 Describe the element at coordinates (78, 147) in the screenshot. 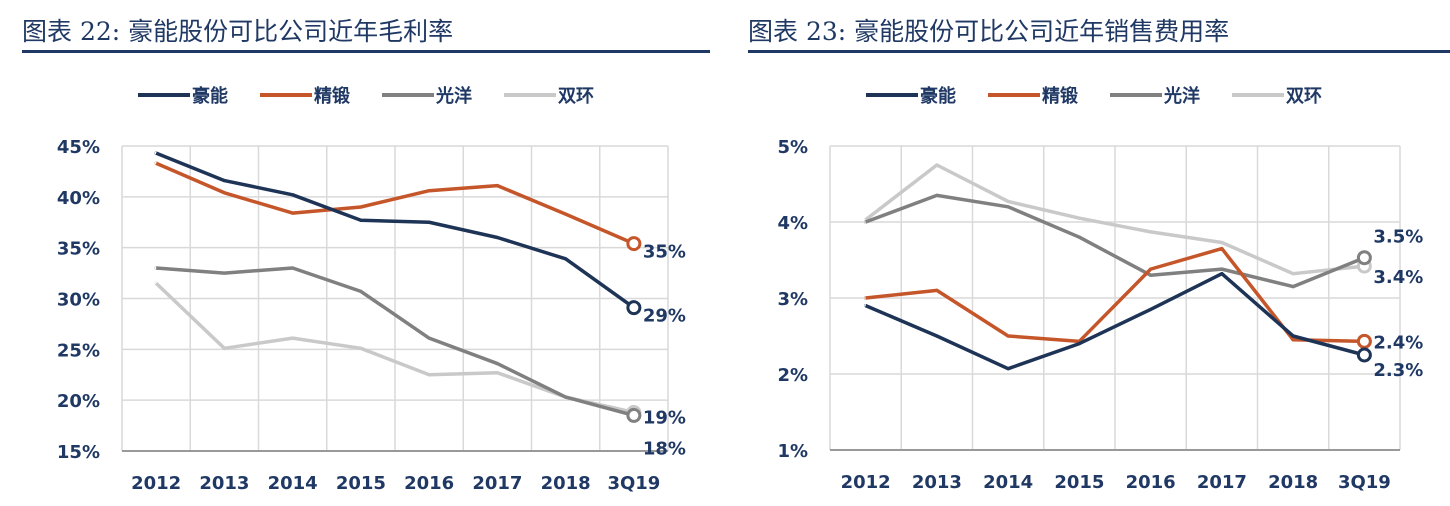

I see `y-tick-label: 45%` at that location.